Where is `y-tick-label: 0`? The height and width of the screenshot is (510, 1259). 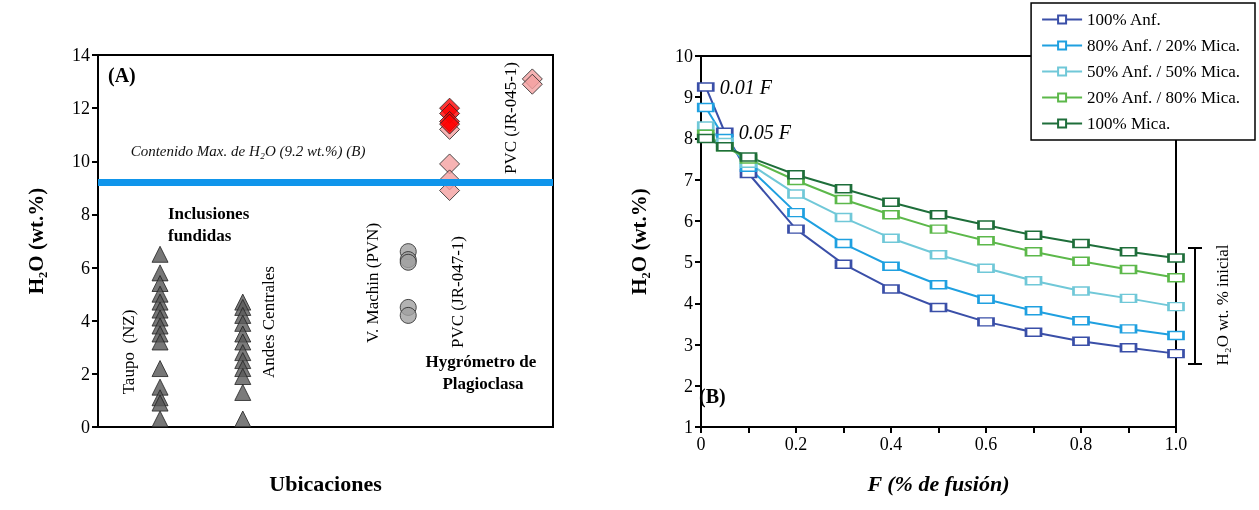
y-tick-label: 0 is located at coordinates (85, 427).